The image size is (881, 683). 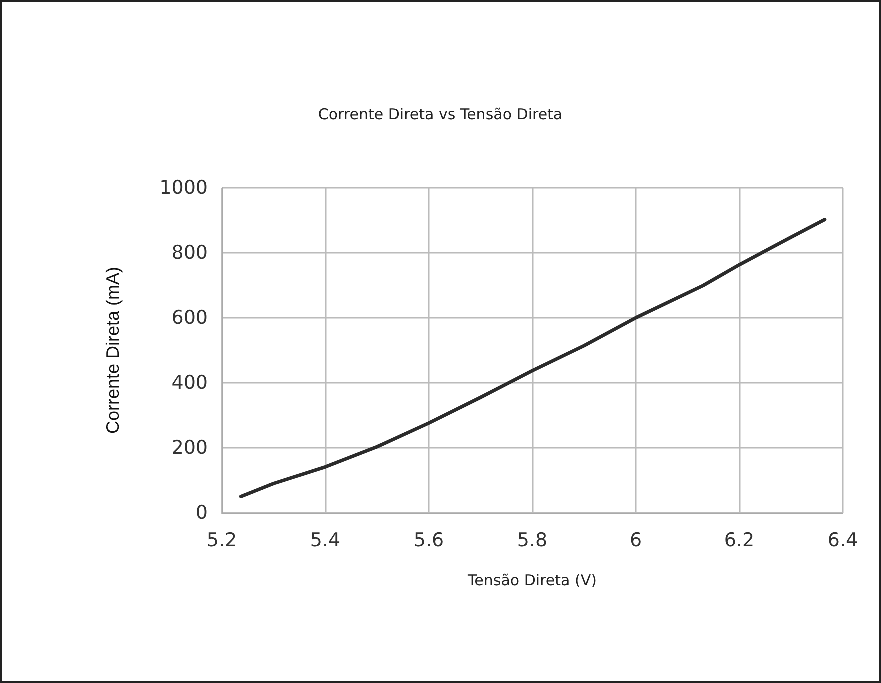 What do you see at coordinates (190, 253) in the screenshot?
I see `y-tick-label: 800` at bounding box center [190, 253].